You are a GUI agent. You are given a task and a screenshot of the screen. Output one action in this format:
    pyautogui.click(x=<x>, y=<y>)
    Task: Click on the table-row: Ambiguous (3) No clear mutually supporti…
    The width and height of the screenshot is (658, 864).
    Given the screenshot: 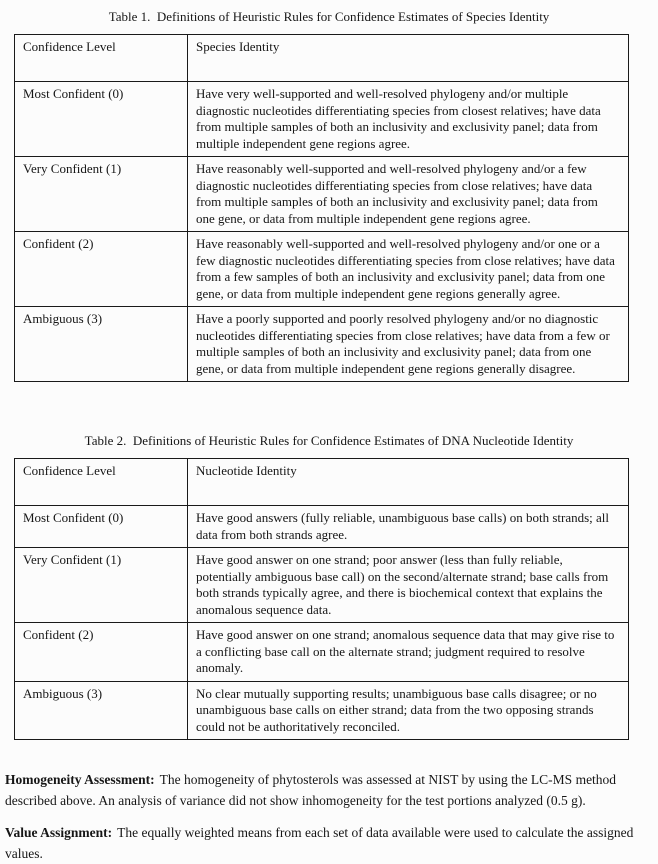 What is the action you would take?
    pyautogui.click(x=321, y=710)
    